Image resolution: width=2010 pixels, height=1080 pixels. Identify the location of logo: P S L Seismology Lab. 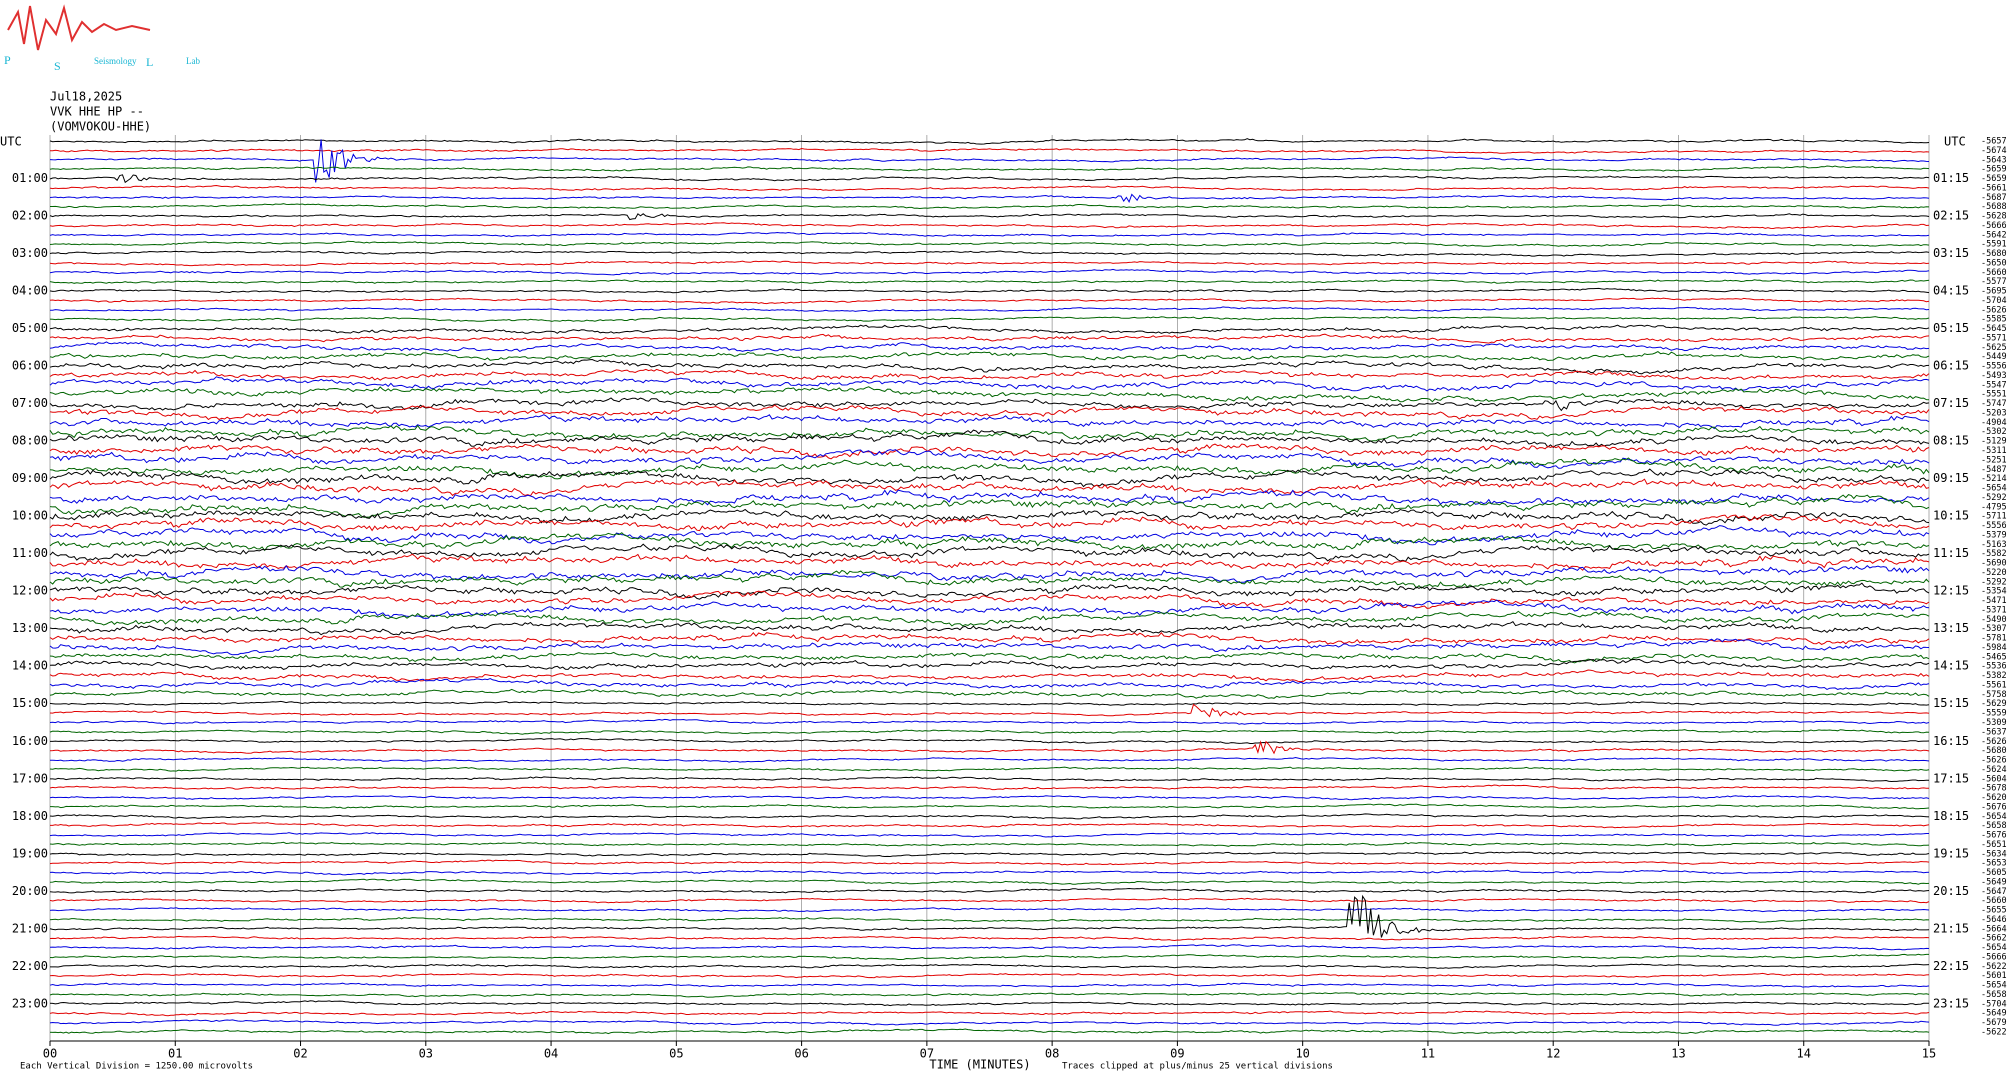
(102, 38).